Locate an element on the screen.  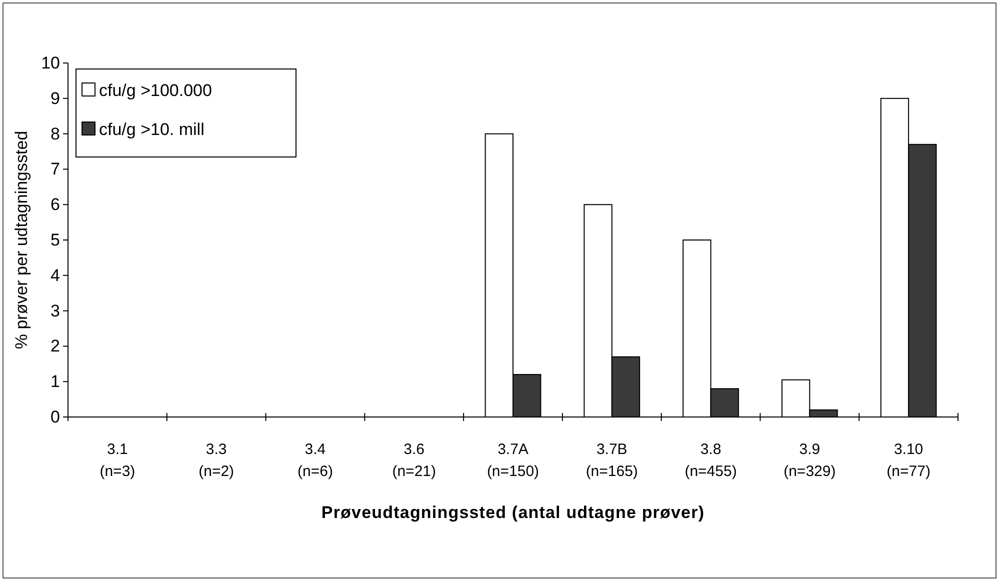
x-tick-label: 3.6 (n=21) is located at coordinates (414, 460).